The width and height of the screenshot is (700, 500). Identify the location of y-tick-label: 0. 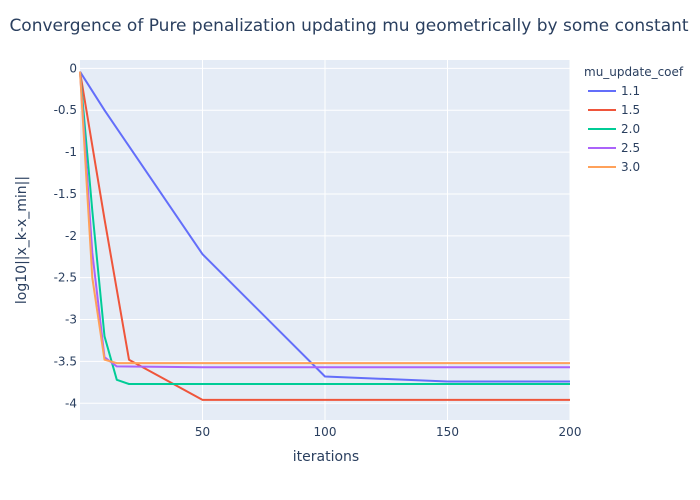
(73, 68).